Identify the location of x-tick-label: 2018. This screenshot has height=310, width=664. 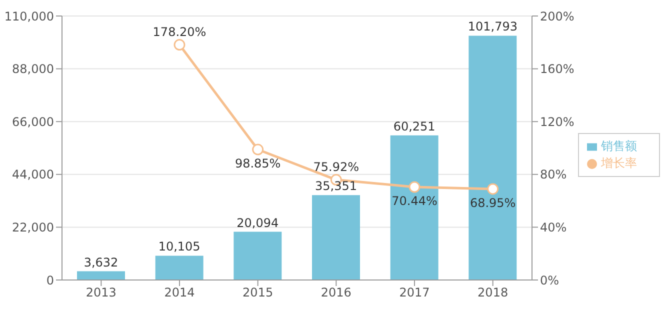
(493, 293).